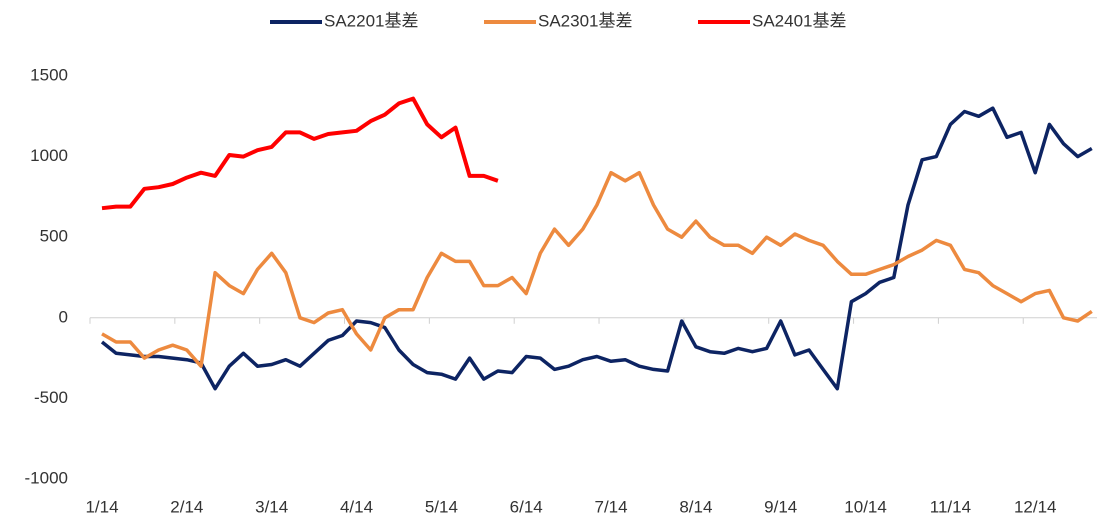 The image size is (1097, 523). Describe the element at coordinates (799, 20) in the screenshot. I see `legend-label: SA2401基差` at that location.